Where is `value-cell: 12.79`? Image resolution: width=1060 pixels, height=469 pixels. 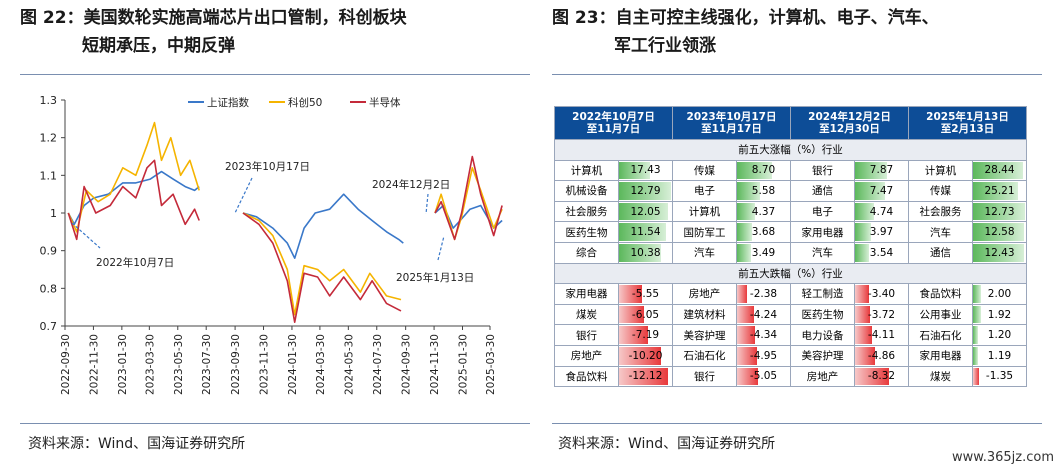 value-cell: 12.79 is located at coordinates (645, 191).